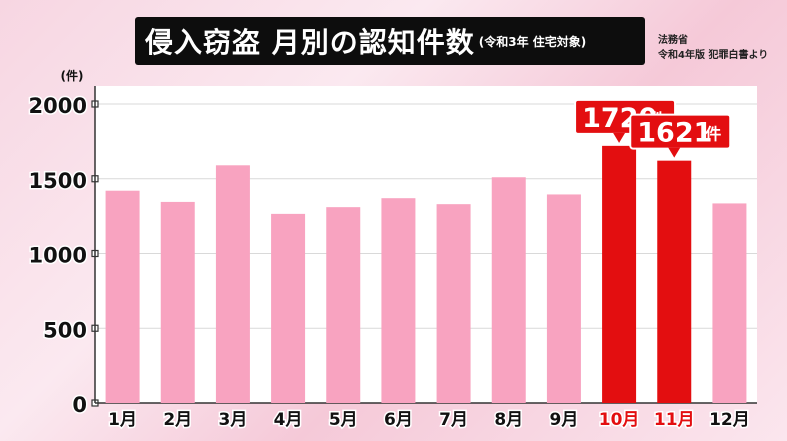 This screenshot has width=787, height=441. What do you see at coordinates (79, 405) in the screenshot?
I see `y-tick-label: 0` at bounding box center [79, 405].